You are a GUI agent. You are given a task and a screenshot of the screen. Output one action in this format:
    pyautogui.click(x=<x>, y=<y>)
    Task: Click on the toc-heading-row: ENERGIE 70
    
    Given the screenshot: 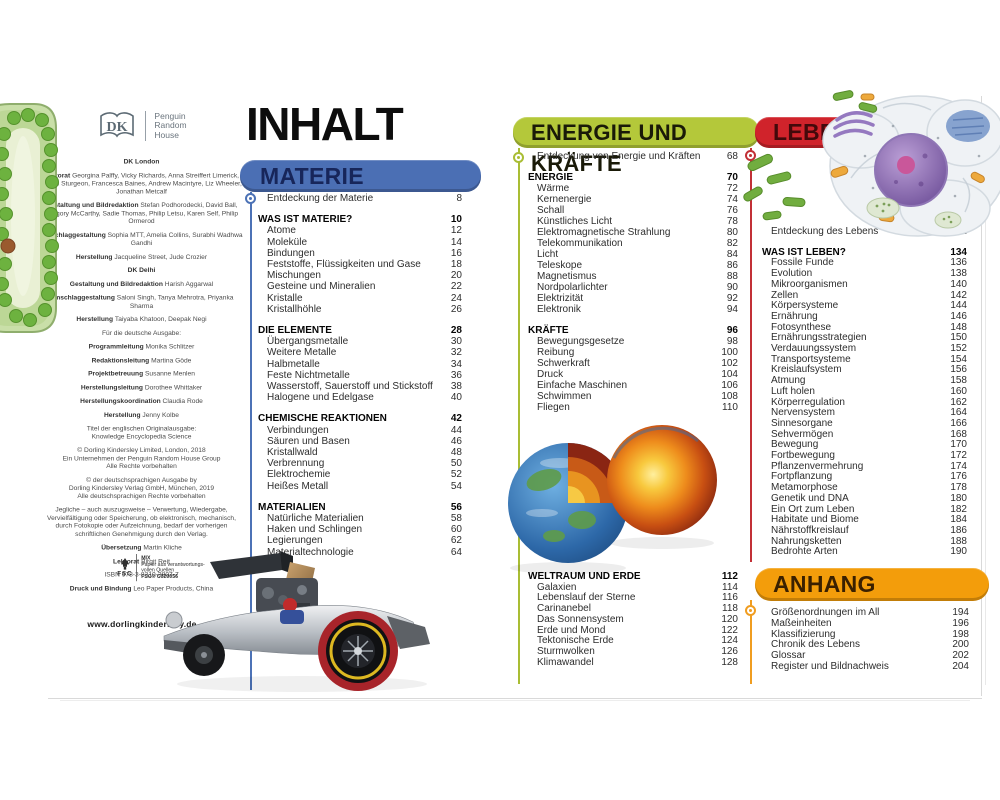 What is the action you would take?
    pyautogui.click(x=633, y=177)
    